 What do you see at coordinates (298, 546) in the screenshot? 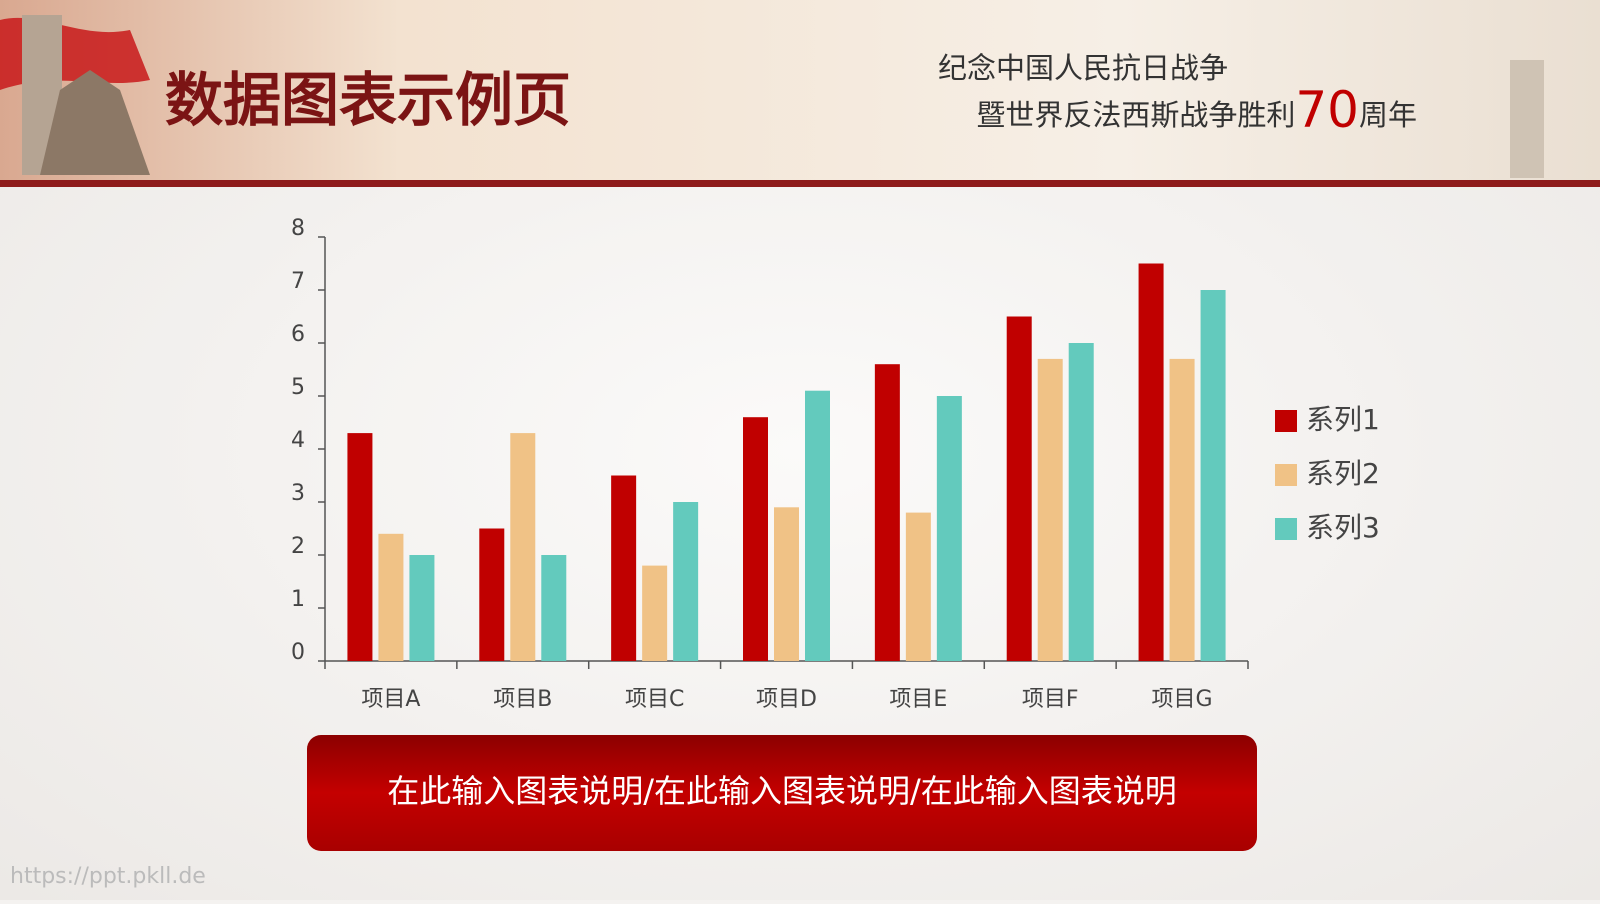
I see `y-tick-label: 2` at bounding box center [298, 546].